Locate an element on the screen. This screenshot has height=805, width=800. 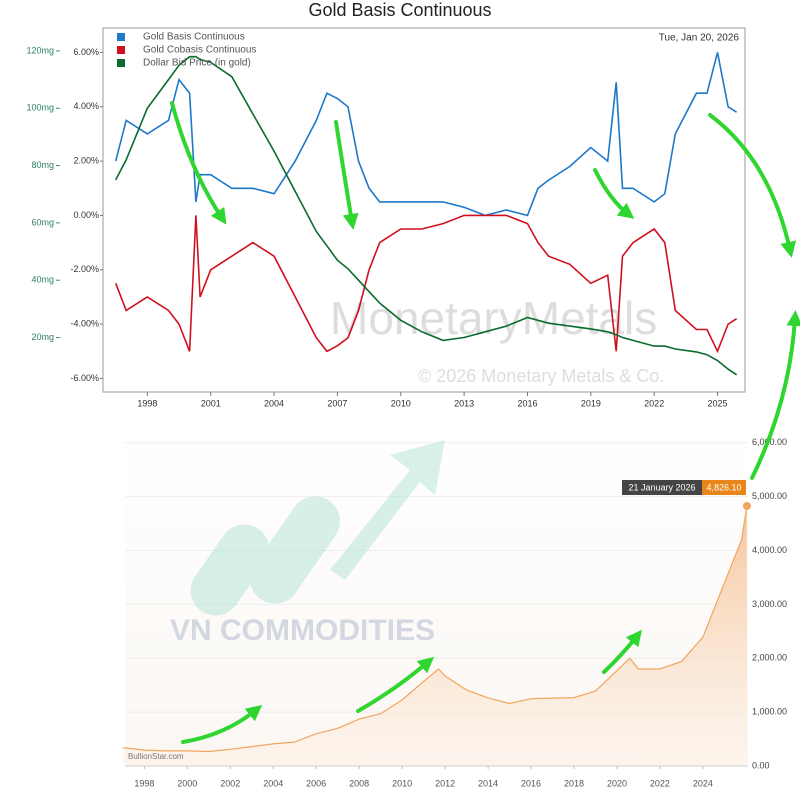
y-tick-label: 1,000.00 is located at coordinates (769, 712).